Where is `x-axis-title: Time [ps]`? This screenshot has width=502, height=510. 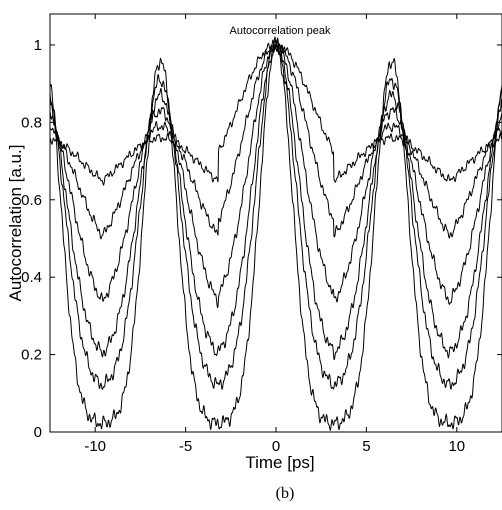 x-axis-title: Time [ps] is located at coordinates (279, 462).